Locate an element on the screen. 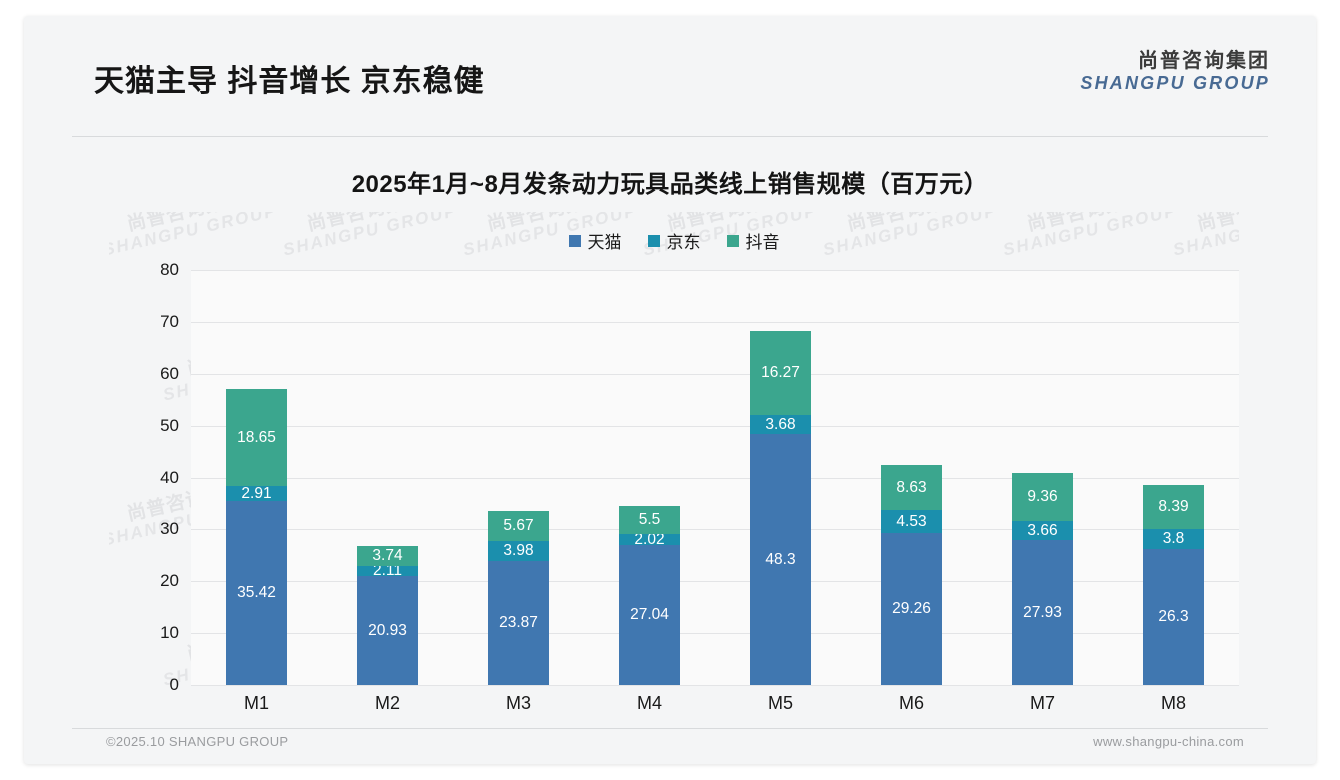 This screenshot has width=1340, height=780. bar-value-label: 48.3 is located at coordinates (780, 559).